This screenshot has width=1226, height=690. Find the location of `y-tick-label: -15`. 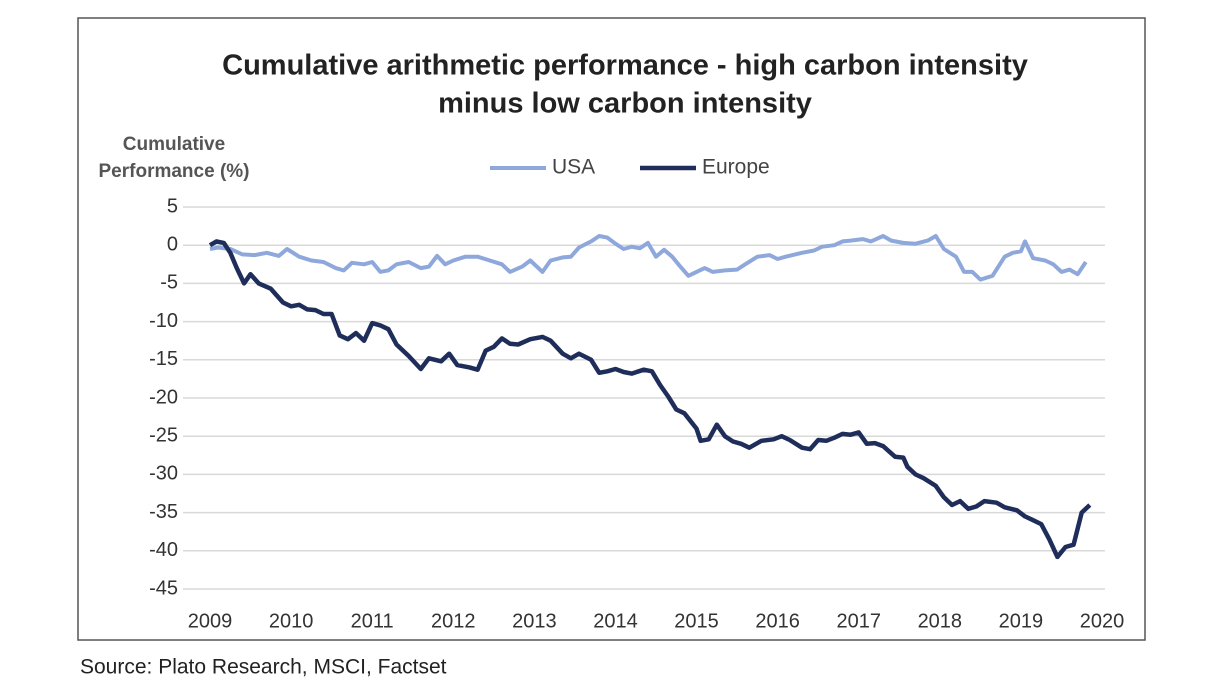

y-tick-label: -15 is located at coordinates (163, 359).